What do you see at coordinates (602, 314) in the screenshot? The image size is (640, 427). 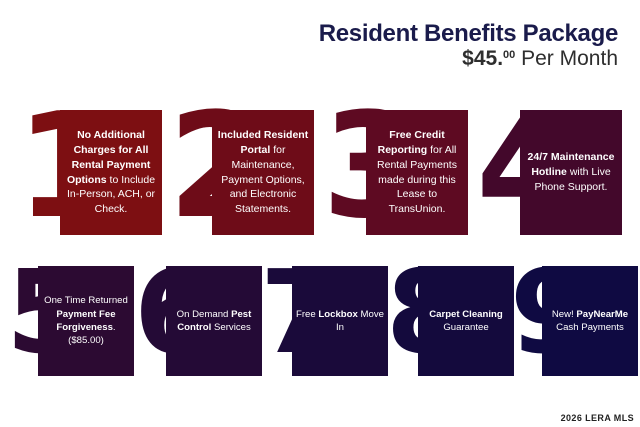 I see `benefit-text-bold: PayNearMe` at bounding box center [602, 314].